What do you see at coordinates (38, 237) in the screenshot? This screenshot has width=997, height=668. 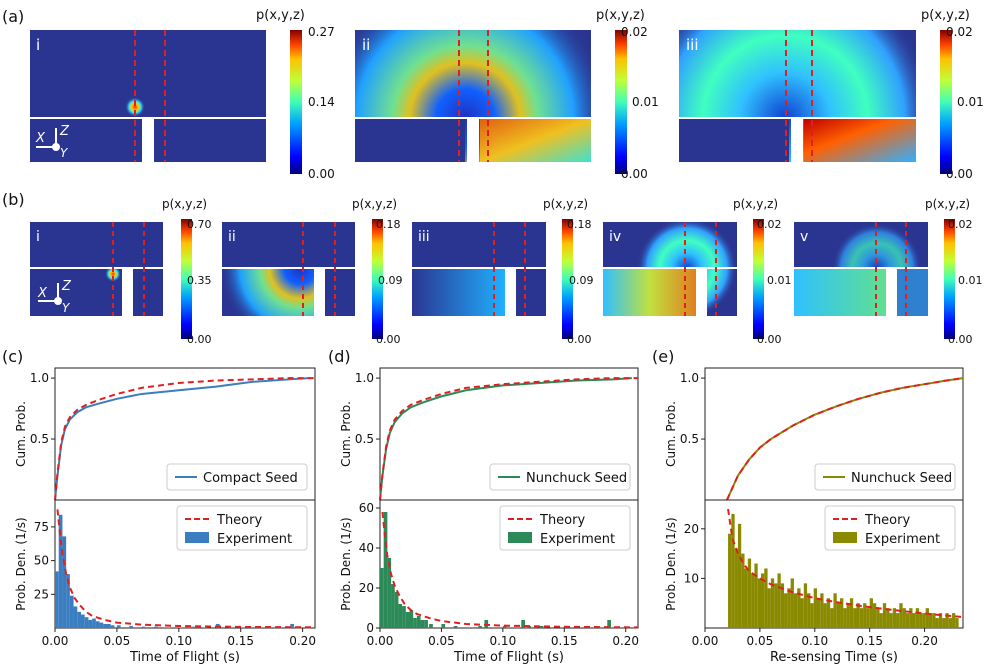 I see `heatmap-b-i-label: i` at bounding box center [38, 237].